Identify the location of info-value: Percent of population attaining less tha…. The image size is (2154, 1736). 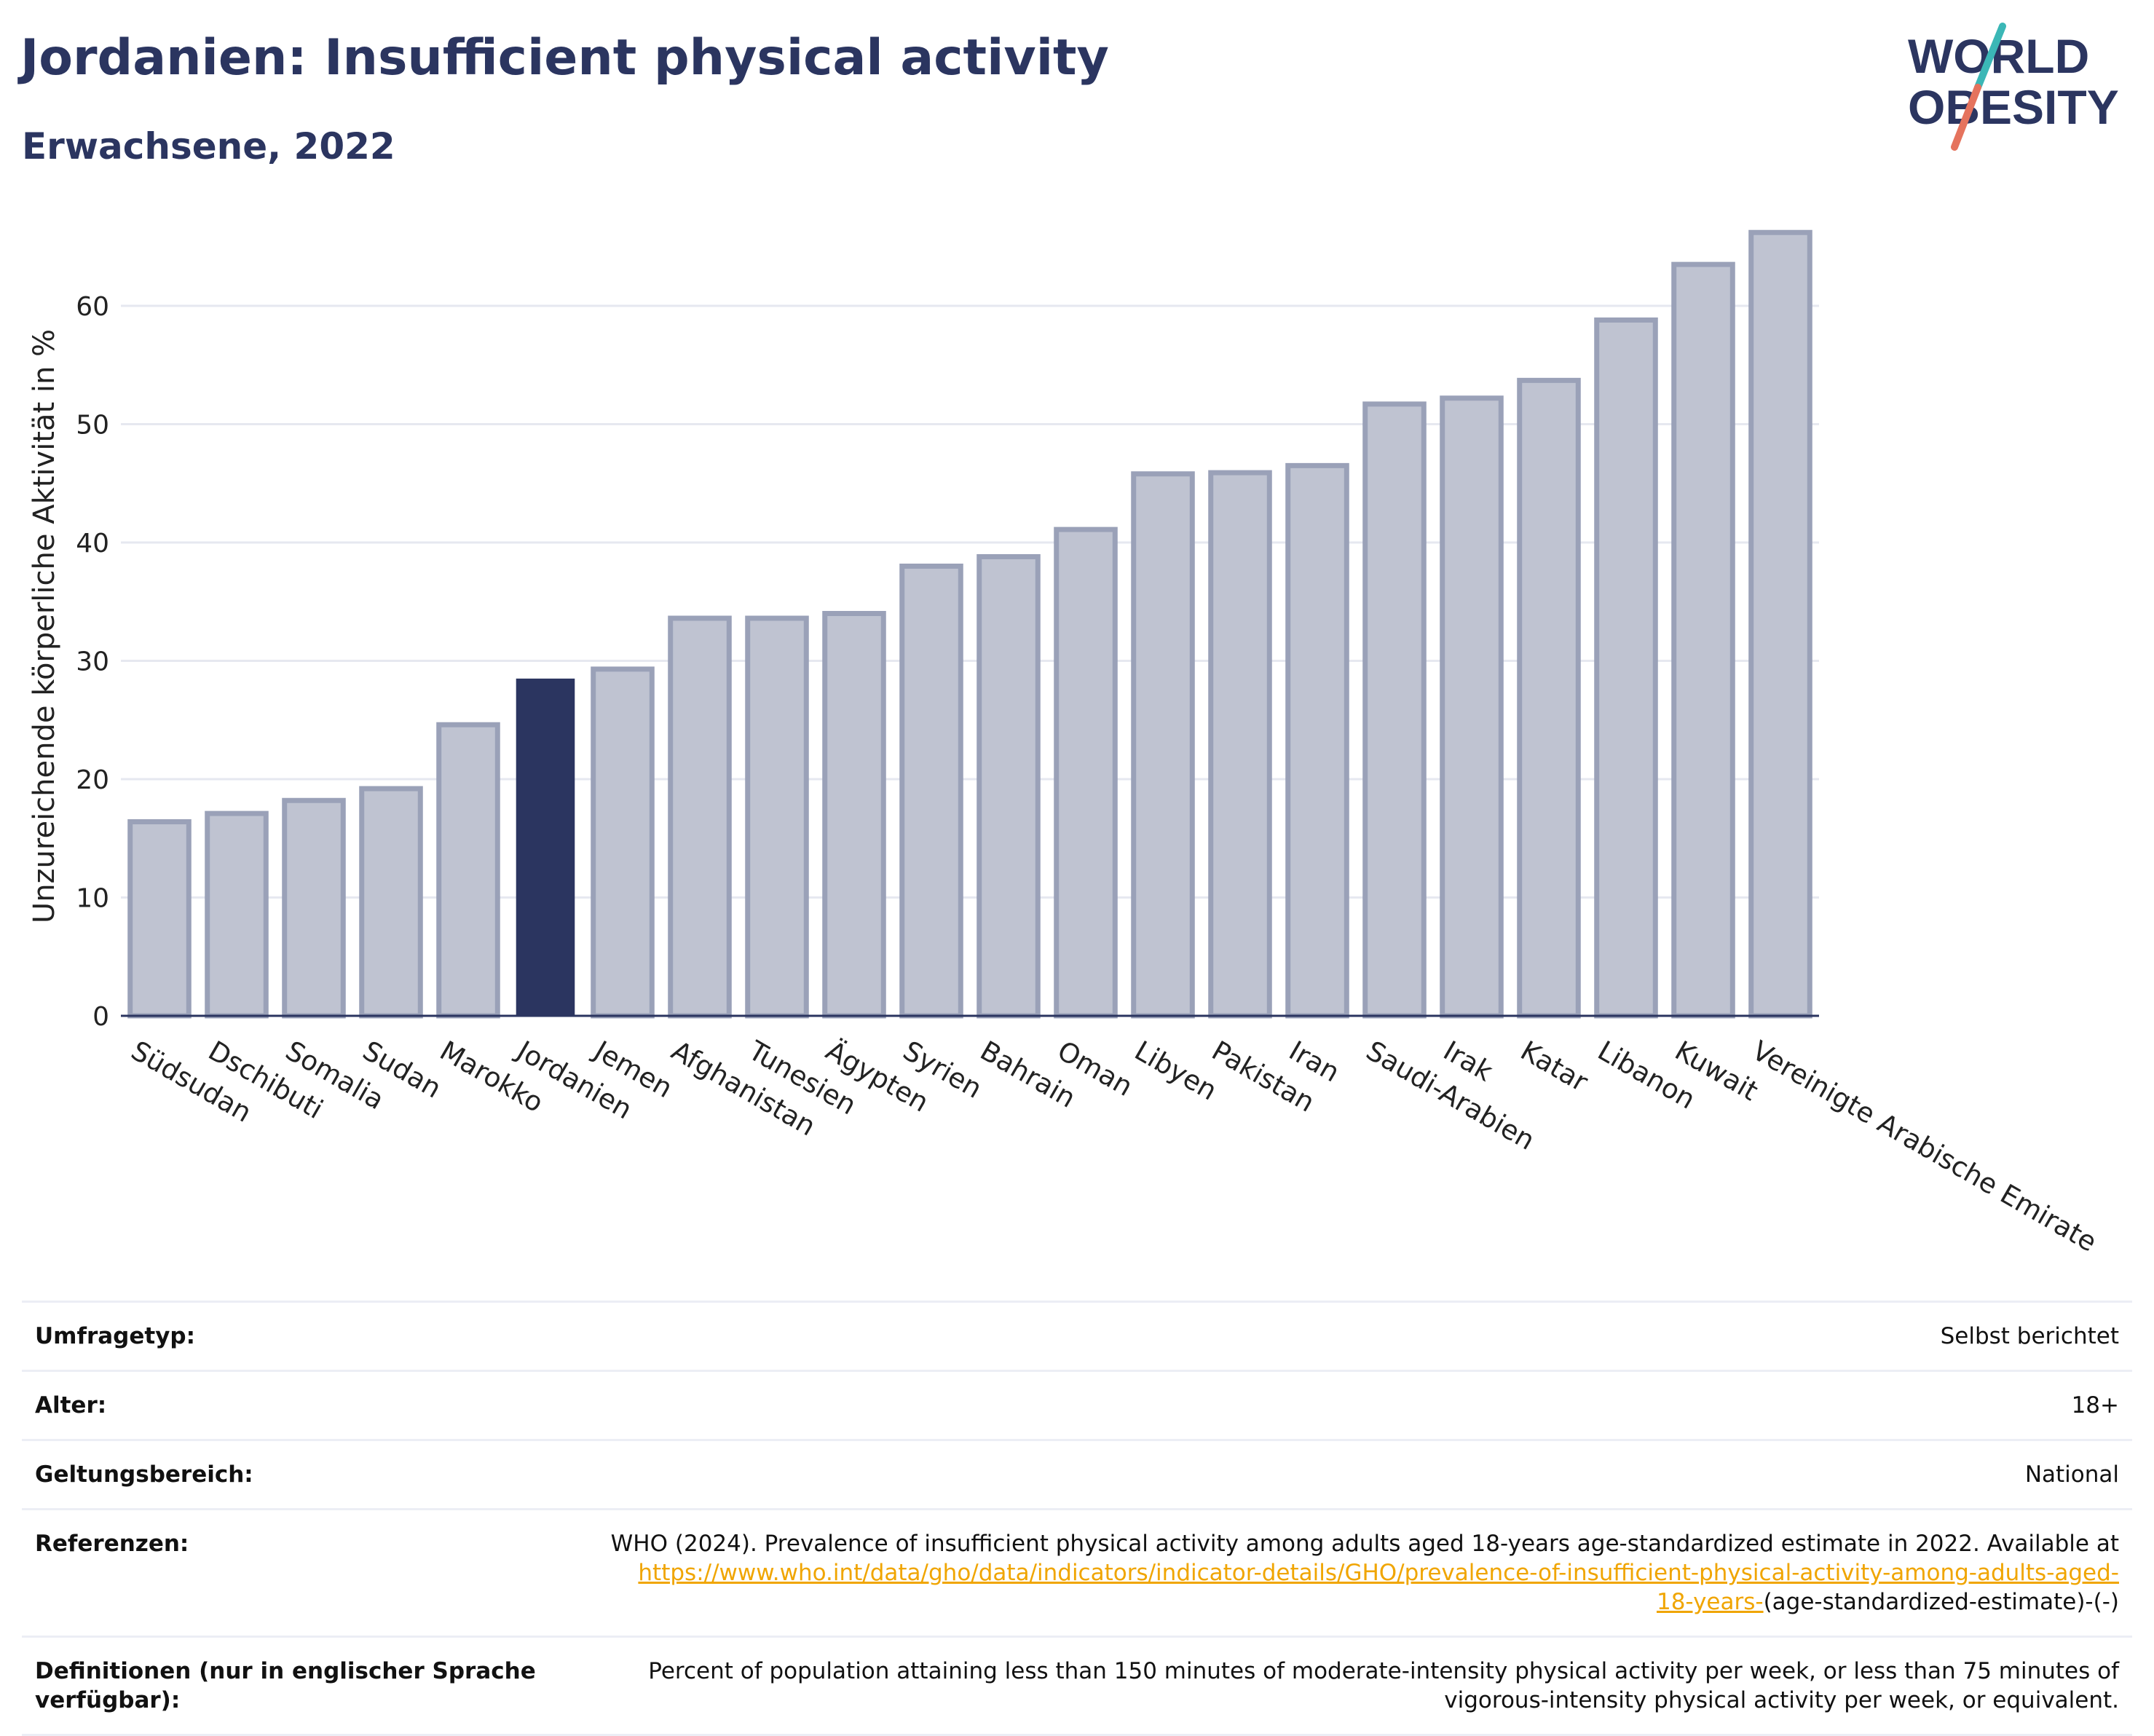
(1383, 1685).